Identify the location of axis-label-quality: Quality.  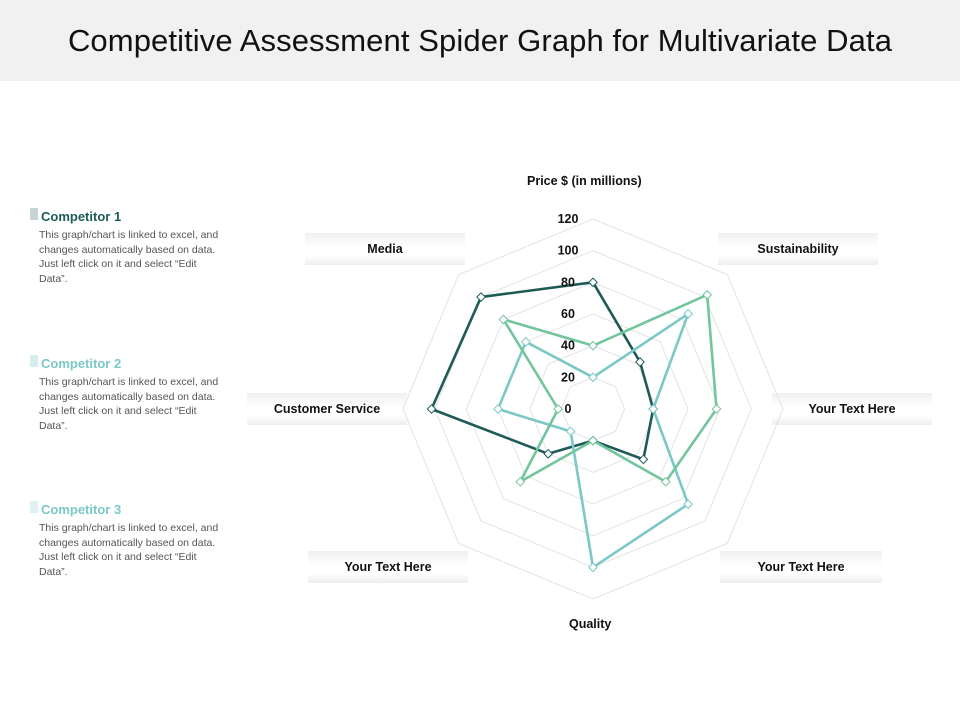
(590, 624).